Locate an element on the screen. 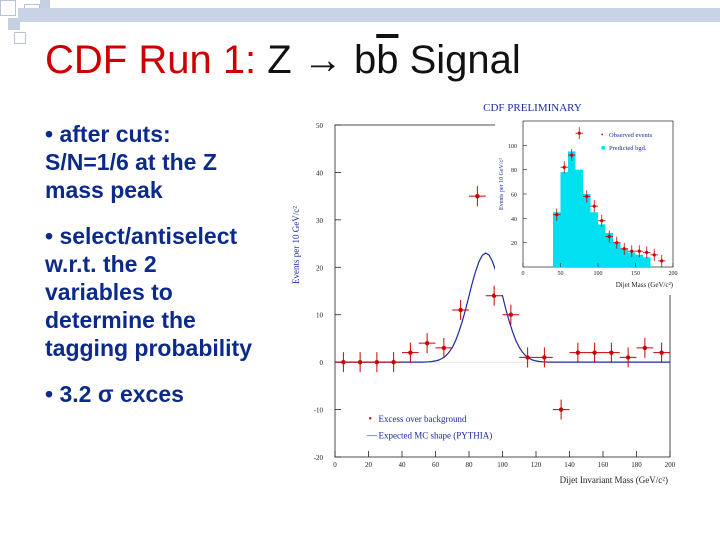 This screenshot has height=540, width=720. x-tick-label: 100 is located at coordinates (502, 465).